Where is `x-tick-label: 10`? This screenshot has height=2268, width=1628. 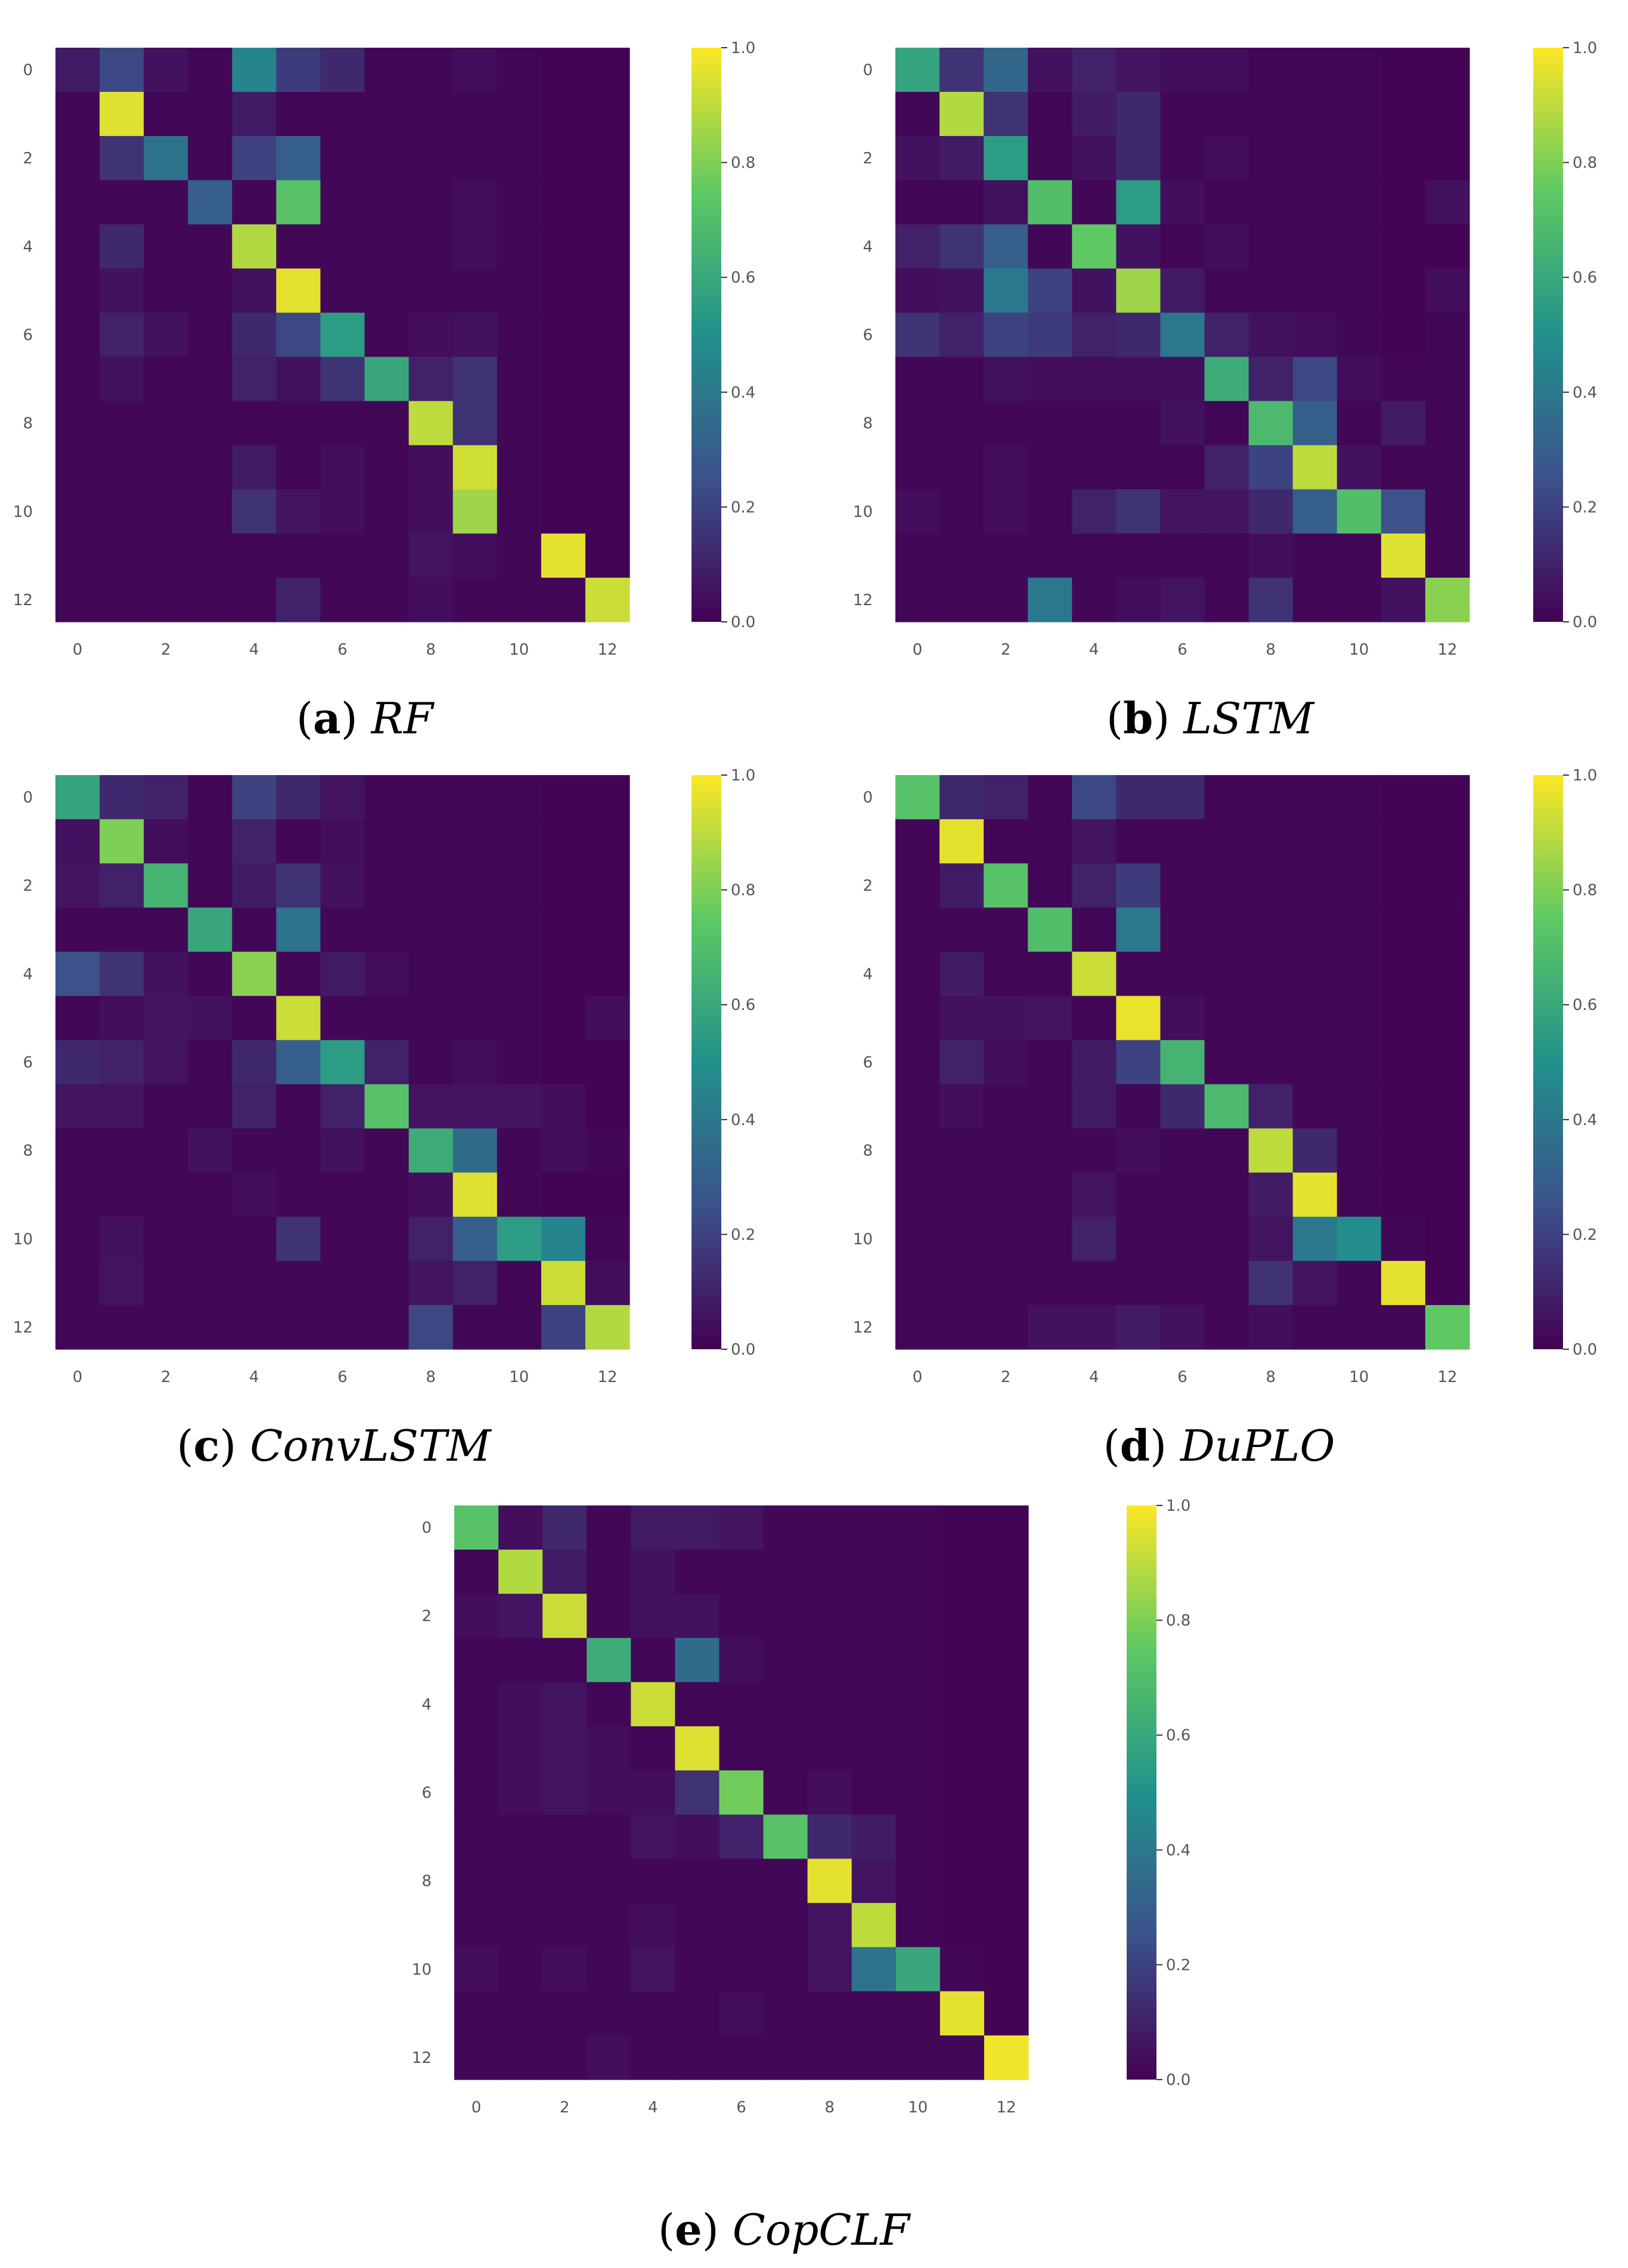
x-tick-label: 10 is located at coordinates (1359, 650).